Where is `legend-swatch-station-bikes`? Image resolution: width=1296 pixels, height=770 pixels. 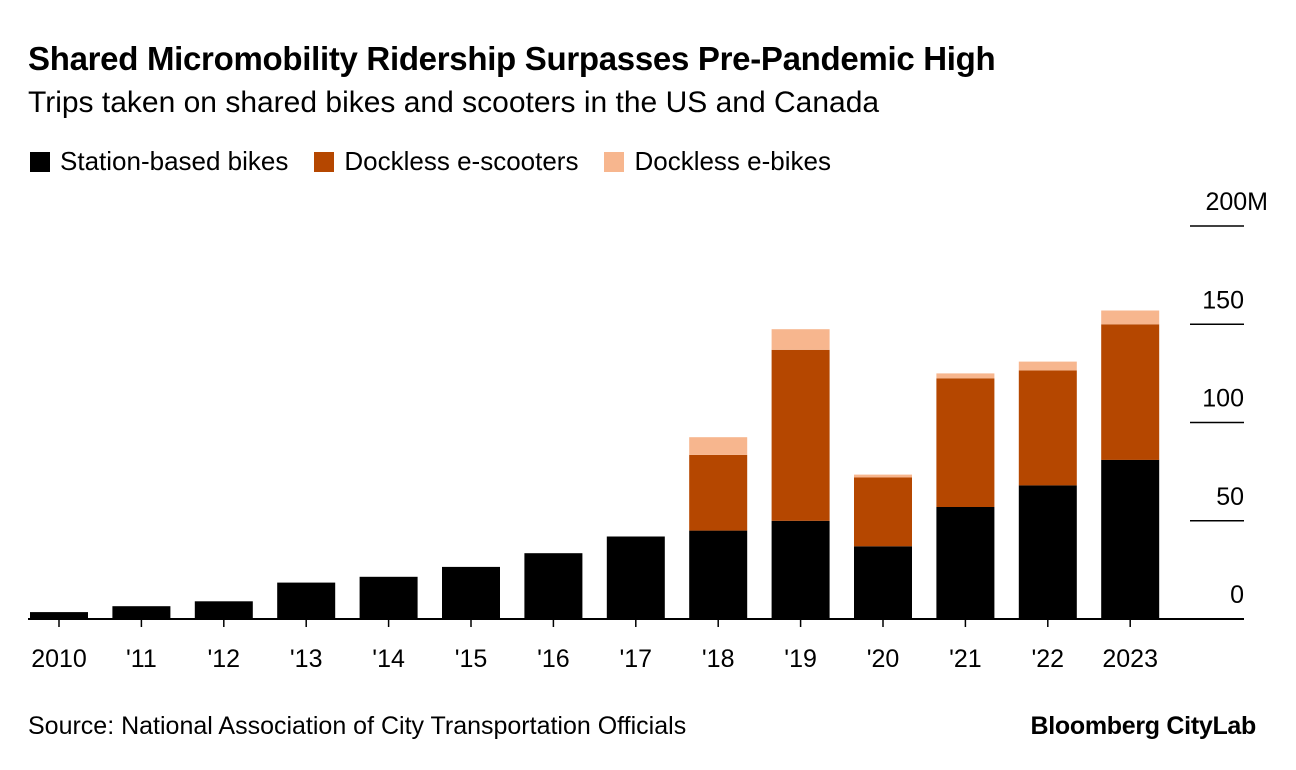 legend-swatch-station-bikes is located at coordinates (40, 161).